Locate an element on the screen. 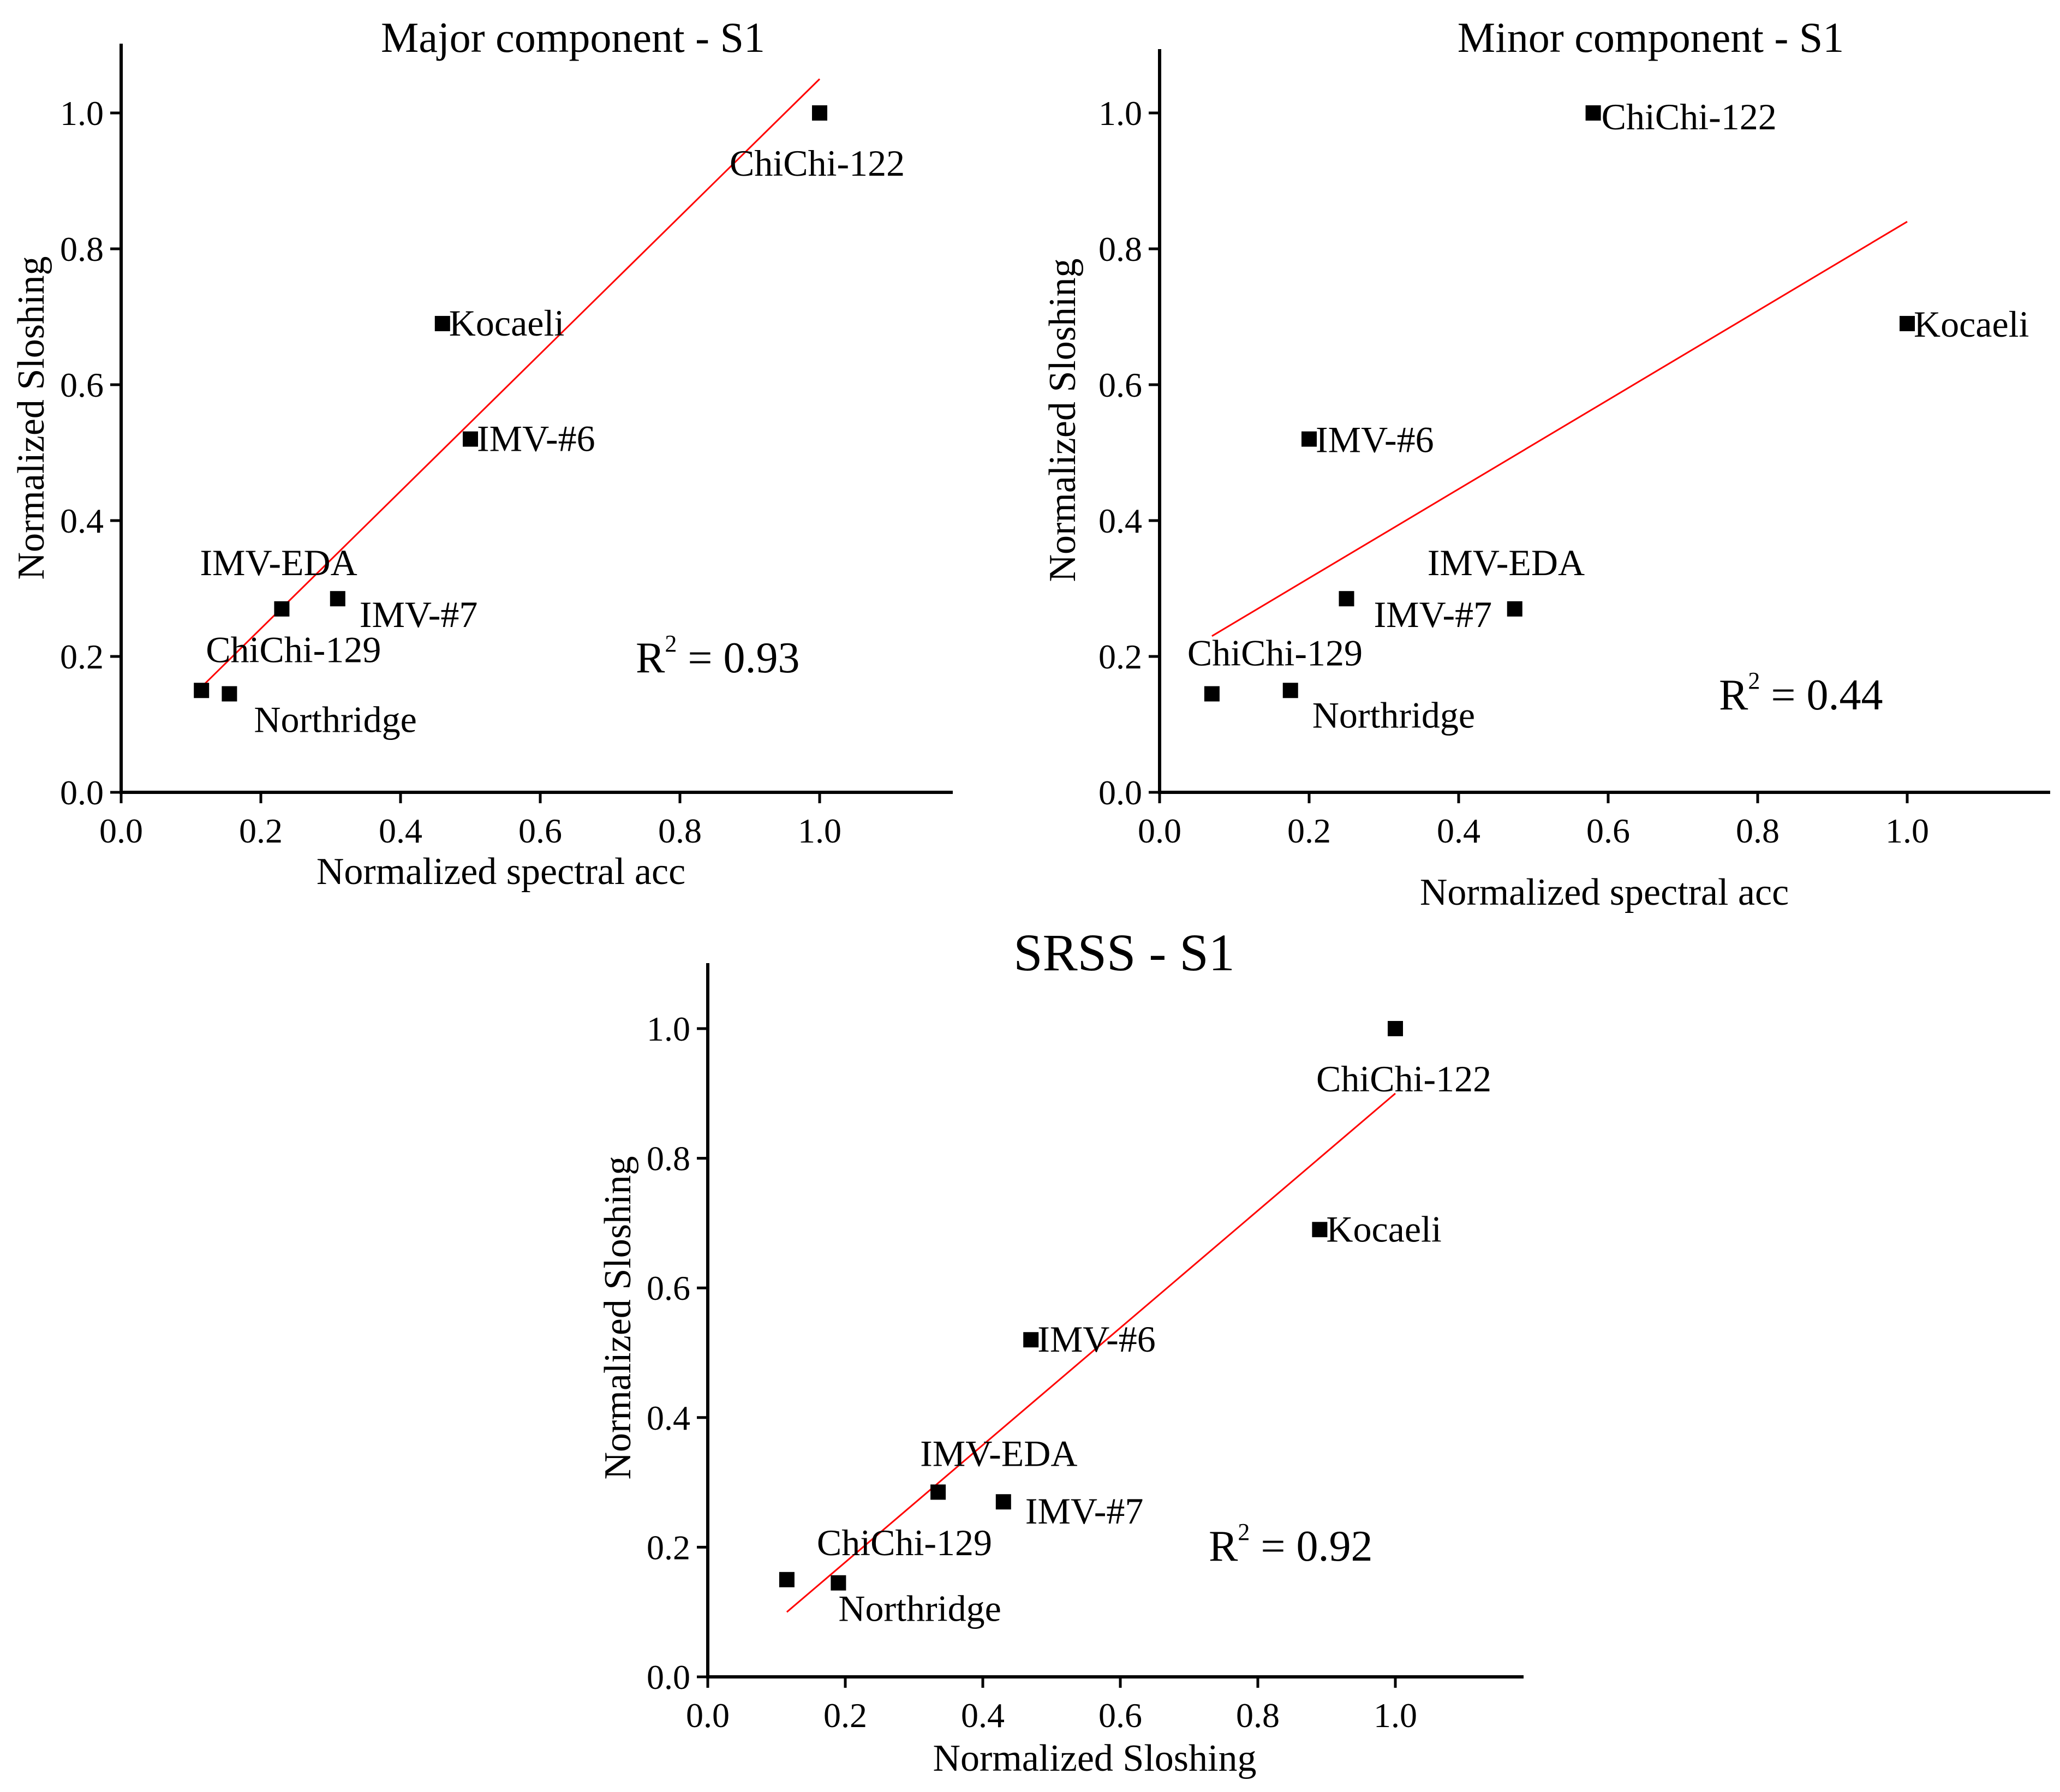 This screenshot has height=1792, width=2060. r-squared-value: = 0.93 is located at coordinates (738, 658).